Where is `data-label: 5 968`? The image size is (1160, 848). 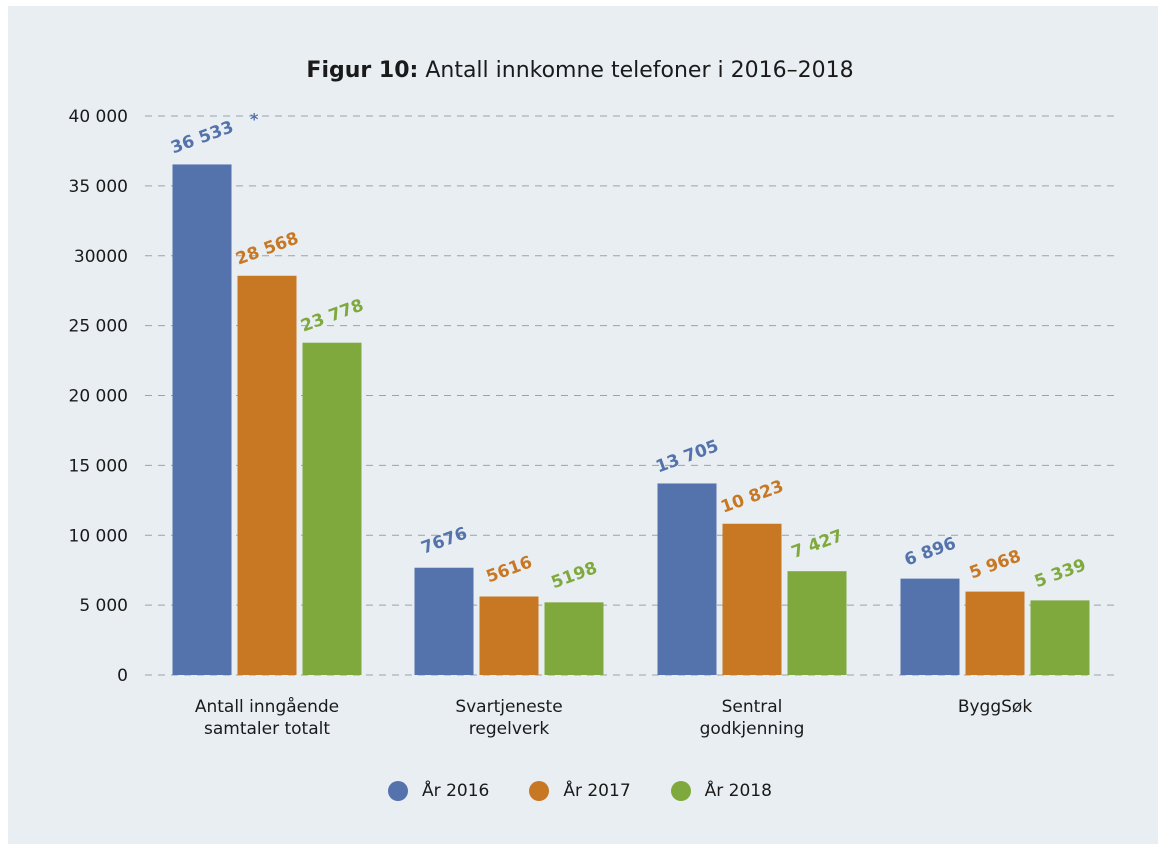 data-label: 5 968 is located at coordinates (995, 564).